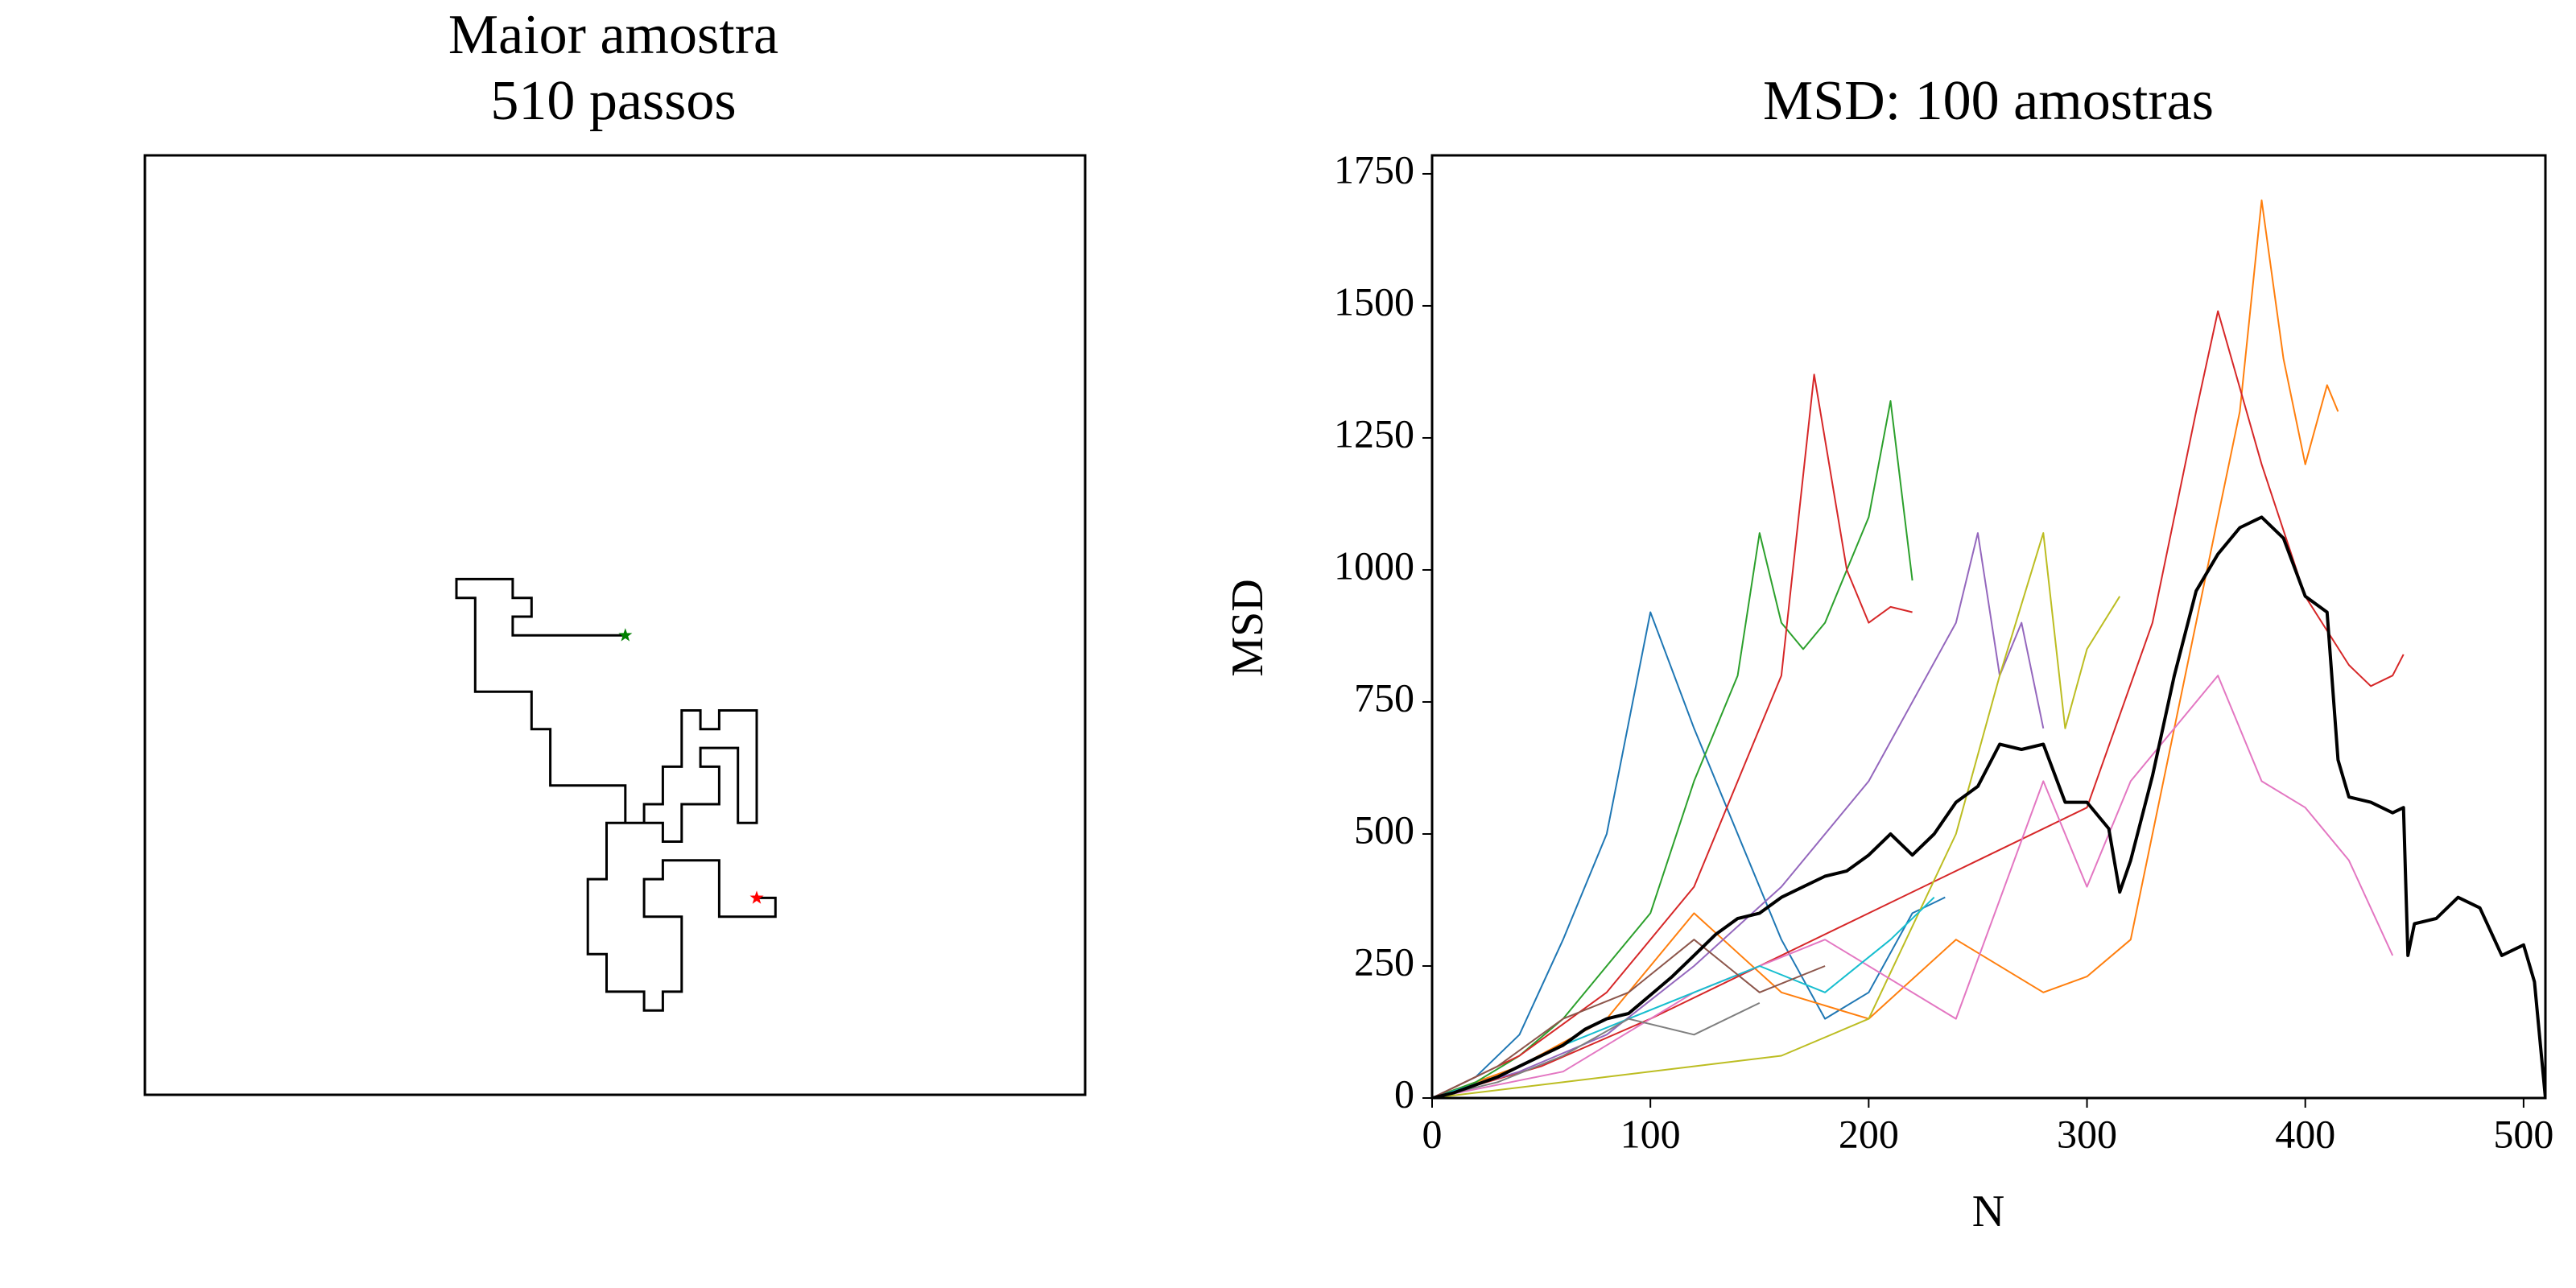  Describe the element at coordinates (2523, 1133) in the screenshot. I see `x-tick-label: 500` at that location.